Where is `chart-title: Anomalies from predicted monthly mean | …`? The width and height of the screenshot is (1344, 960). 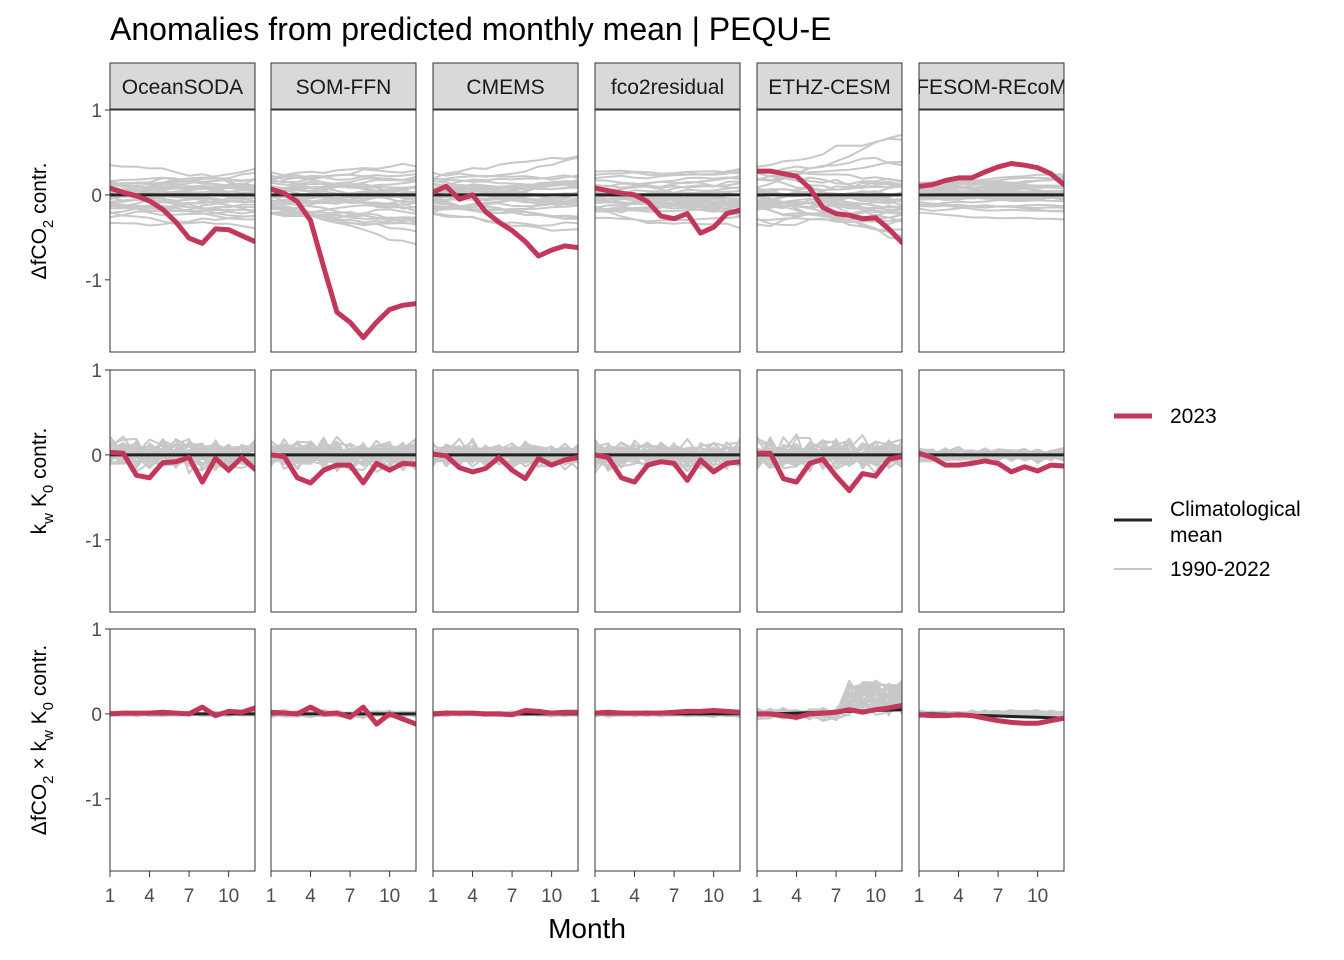 chart-title: Anomalies from predicted monthly mean | … is located at coordinates (470, 29).